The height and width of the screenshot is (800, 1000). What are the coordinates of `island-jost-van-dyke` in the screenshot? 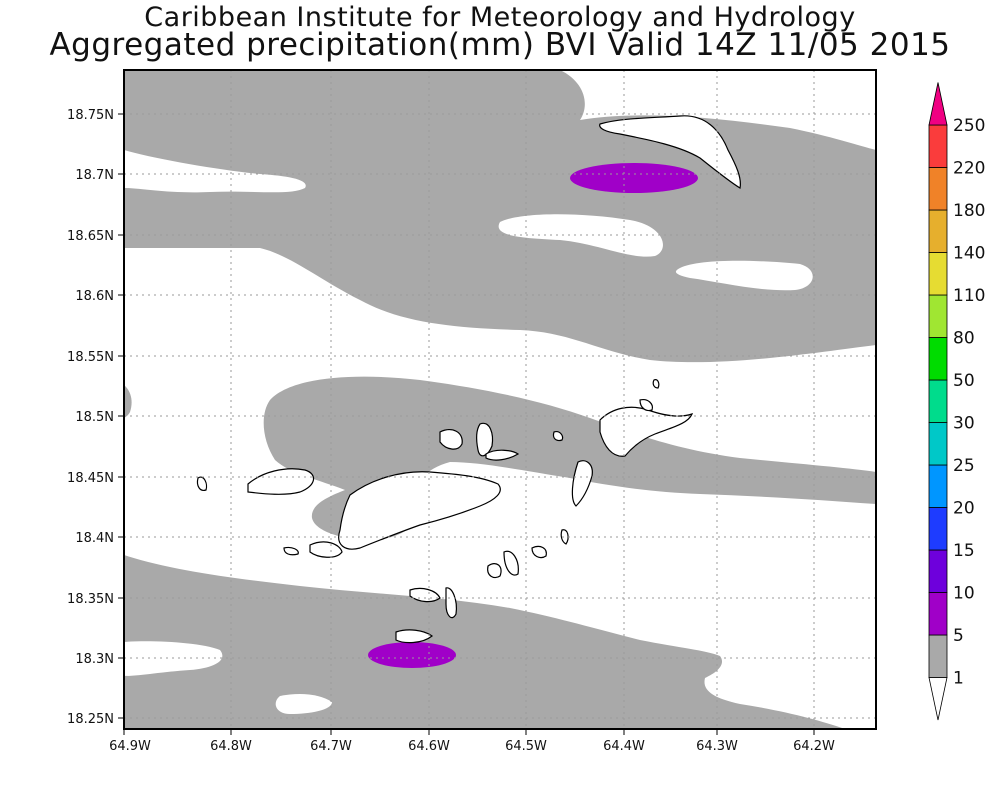 It's located at (451, 439).